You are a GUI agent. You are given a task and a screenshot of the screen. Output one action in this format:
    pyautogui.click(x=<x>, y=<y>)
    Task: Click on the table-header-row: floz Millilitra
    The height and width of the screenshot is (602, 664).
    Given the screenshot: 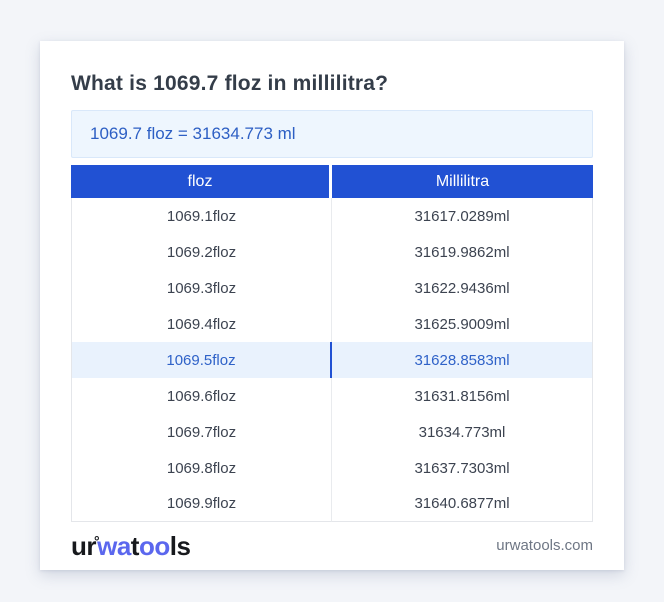 What is the action you would take?
    pyautogui.click(x=332, y=181)
    